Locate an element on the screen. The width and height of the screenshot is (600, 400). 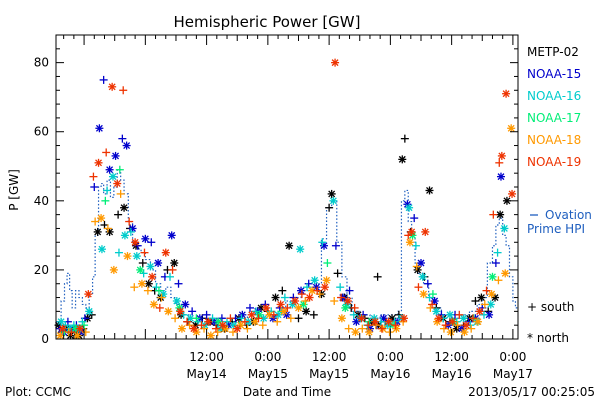
y-axis-label: P [GW] is located at coordinates (14, 190).